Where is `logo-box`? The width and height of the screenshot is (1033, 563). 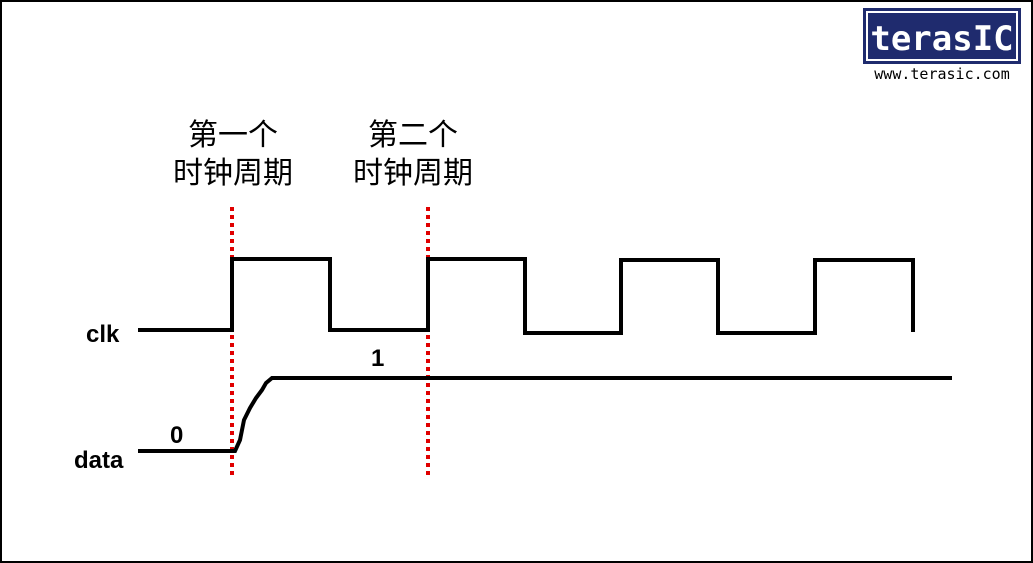 logo-box is located at coordinates (942, 36).